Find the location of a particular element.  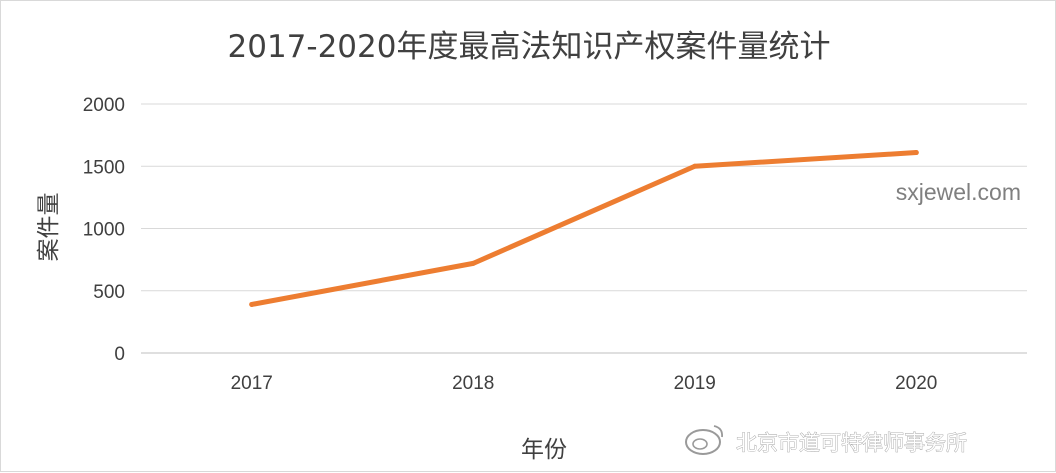

y-tick-label: 1000 is located at coordinates (104, 230).